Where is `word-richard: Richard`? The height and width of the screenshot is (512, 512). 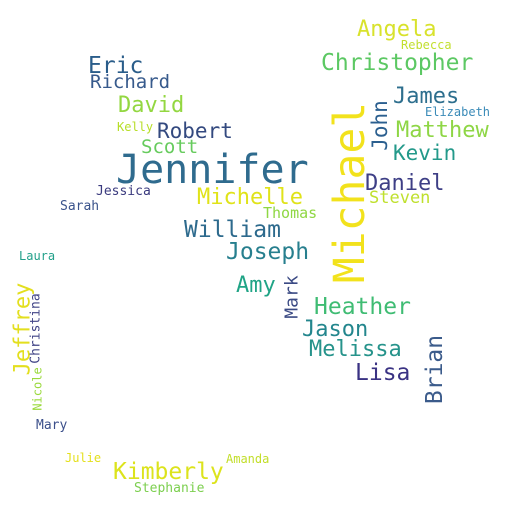
word-richard: Richard is located at coordinates (130, 82).